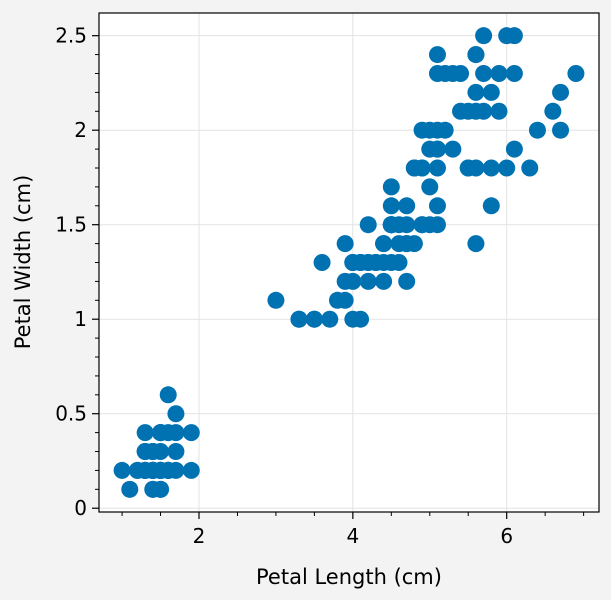  Describe the element at coordinates (23, 262) in the screenshot. I see `y-axis-label: Petal Width (cm)` at that location.